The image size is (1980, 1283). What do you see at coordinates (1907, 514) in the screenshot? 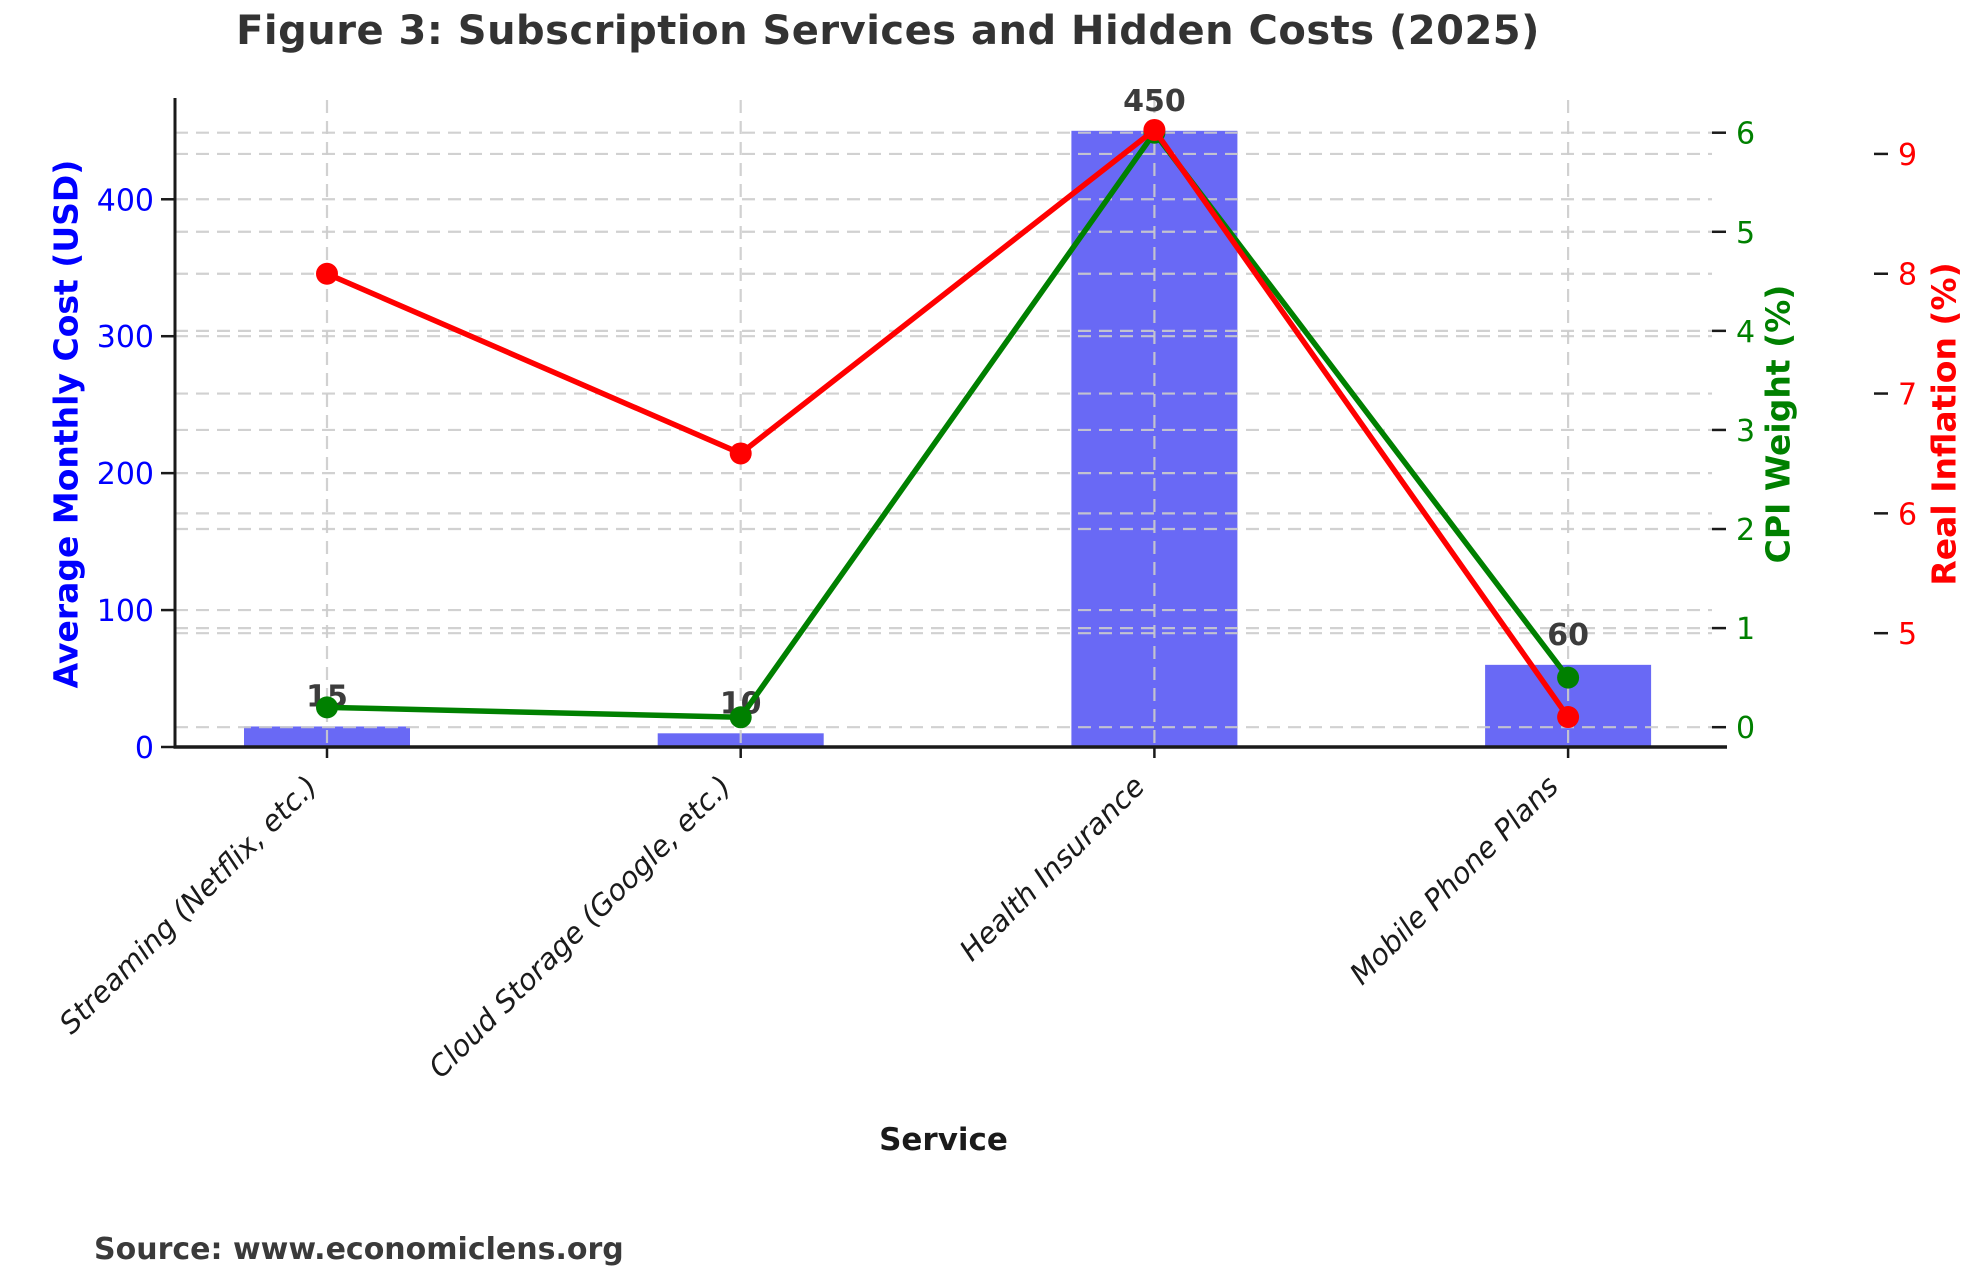
I see `inflation-tick-label-6: 6` at bounding box center [1907, 514].